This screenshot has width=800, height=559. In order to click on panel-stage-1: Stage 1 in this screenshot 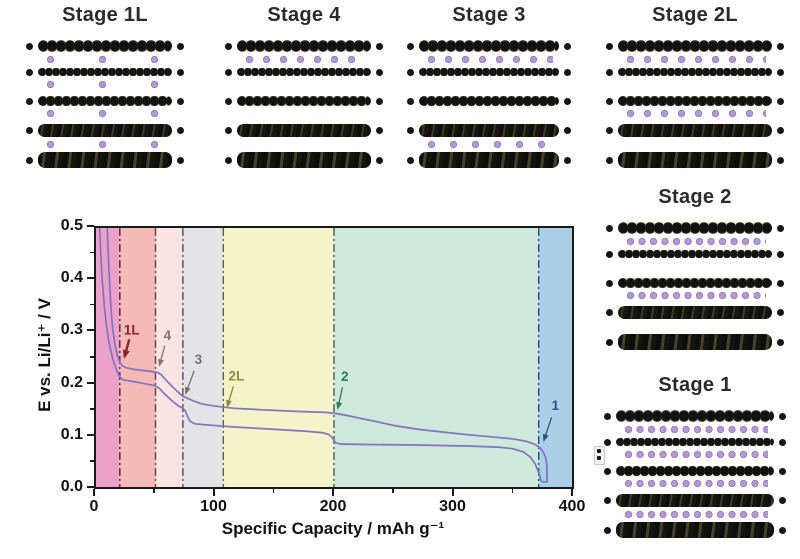, I will do `click(695, 458)`.